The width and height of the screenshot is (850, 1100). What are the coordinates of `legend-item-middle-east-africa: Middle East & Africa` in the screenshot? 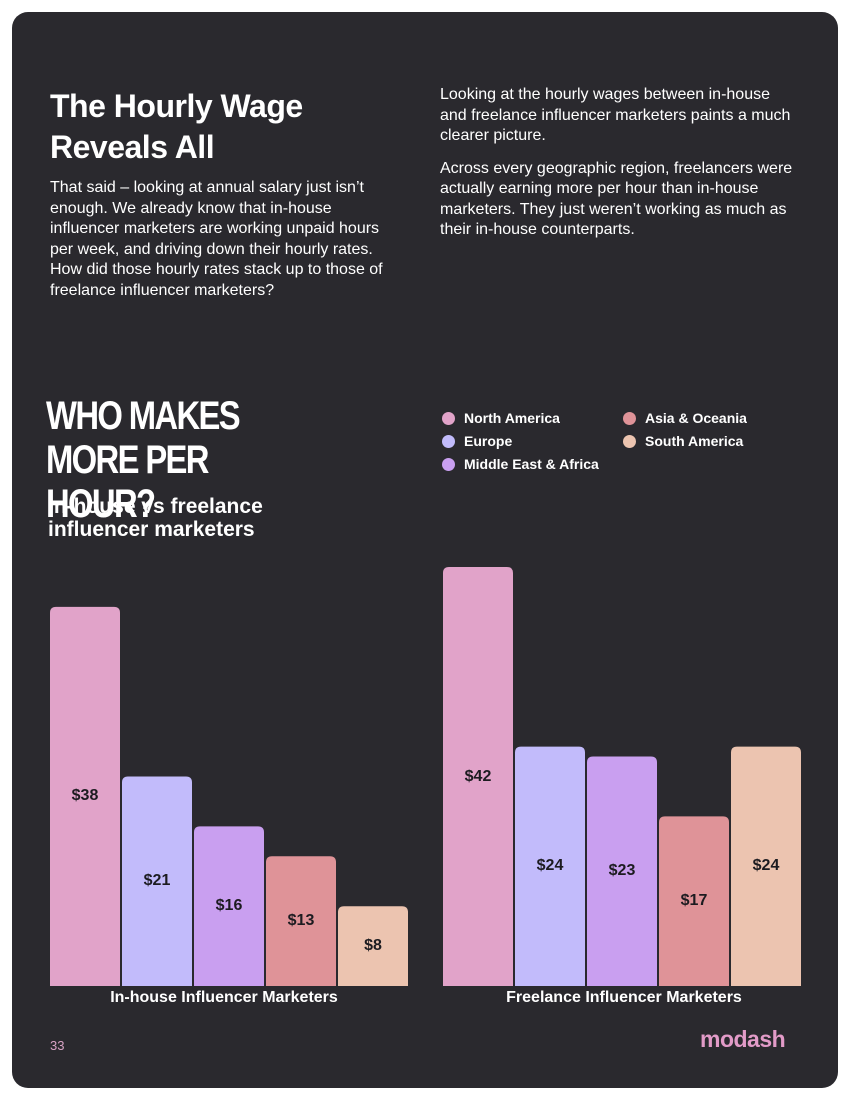 It's located at (520, 464).